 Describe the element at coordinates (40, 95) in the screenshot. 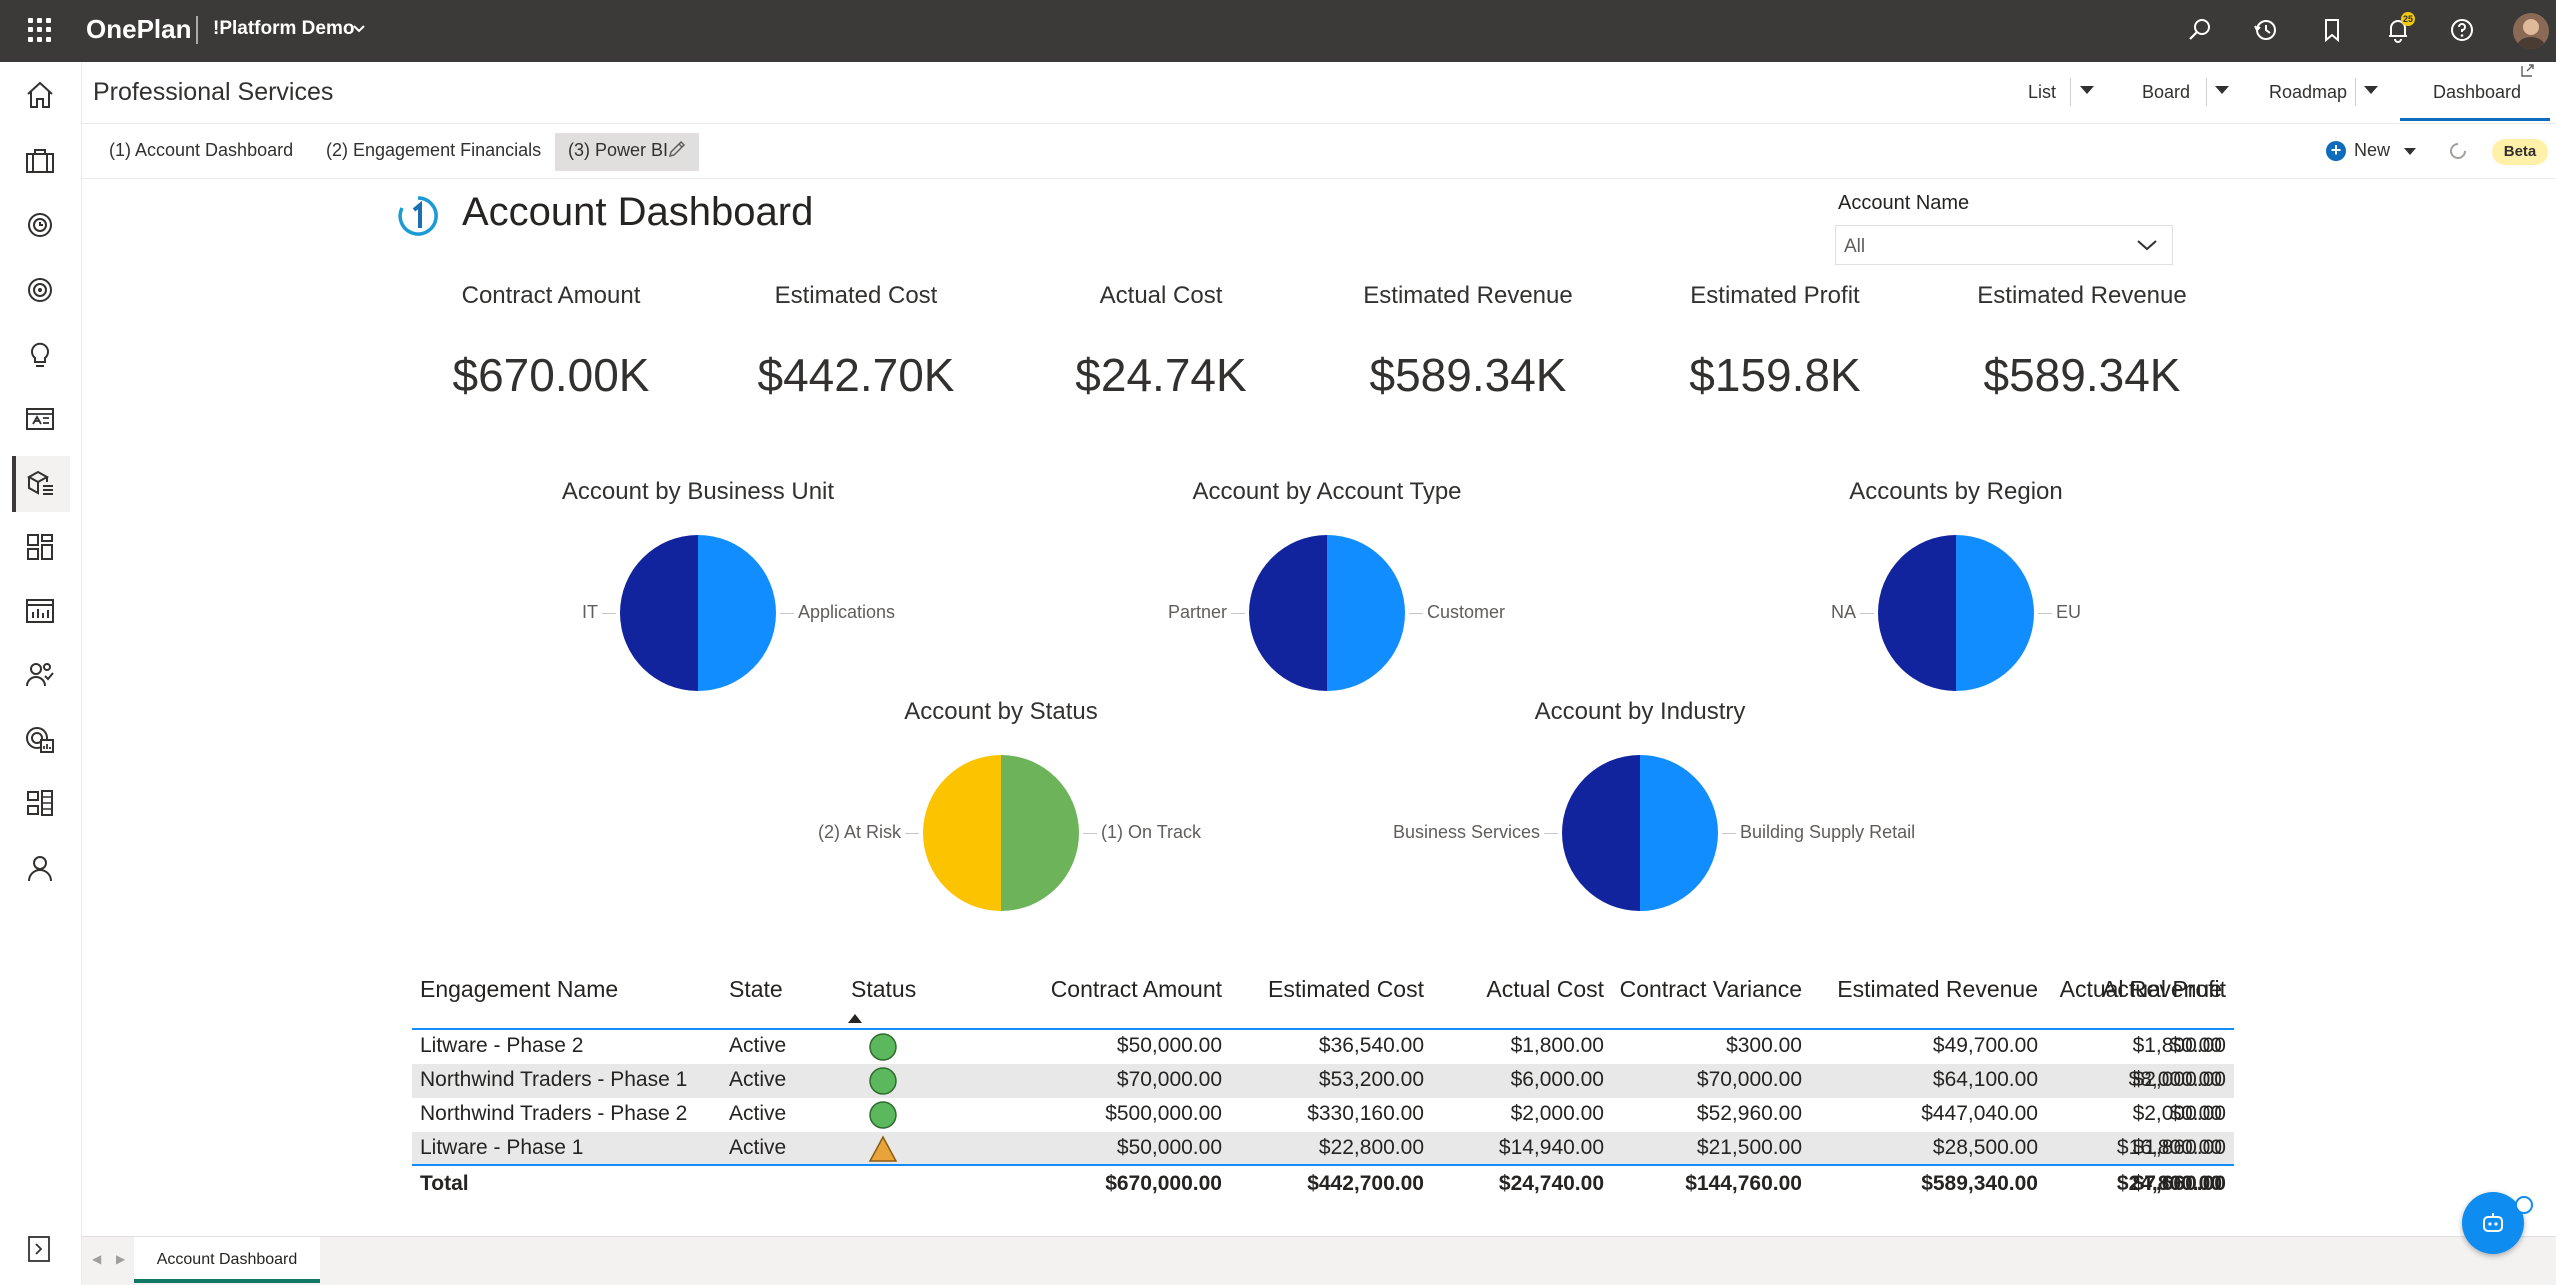

I see `home-icon` at that location.